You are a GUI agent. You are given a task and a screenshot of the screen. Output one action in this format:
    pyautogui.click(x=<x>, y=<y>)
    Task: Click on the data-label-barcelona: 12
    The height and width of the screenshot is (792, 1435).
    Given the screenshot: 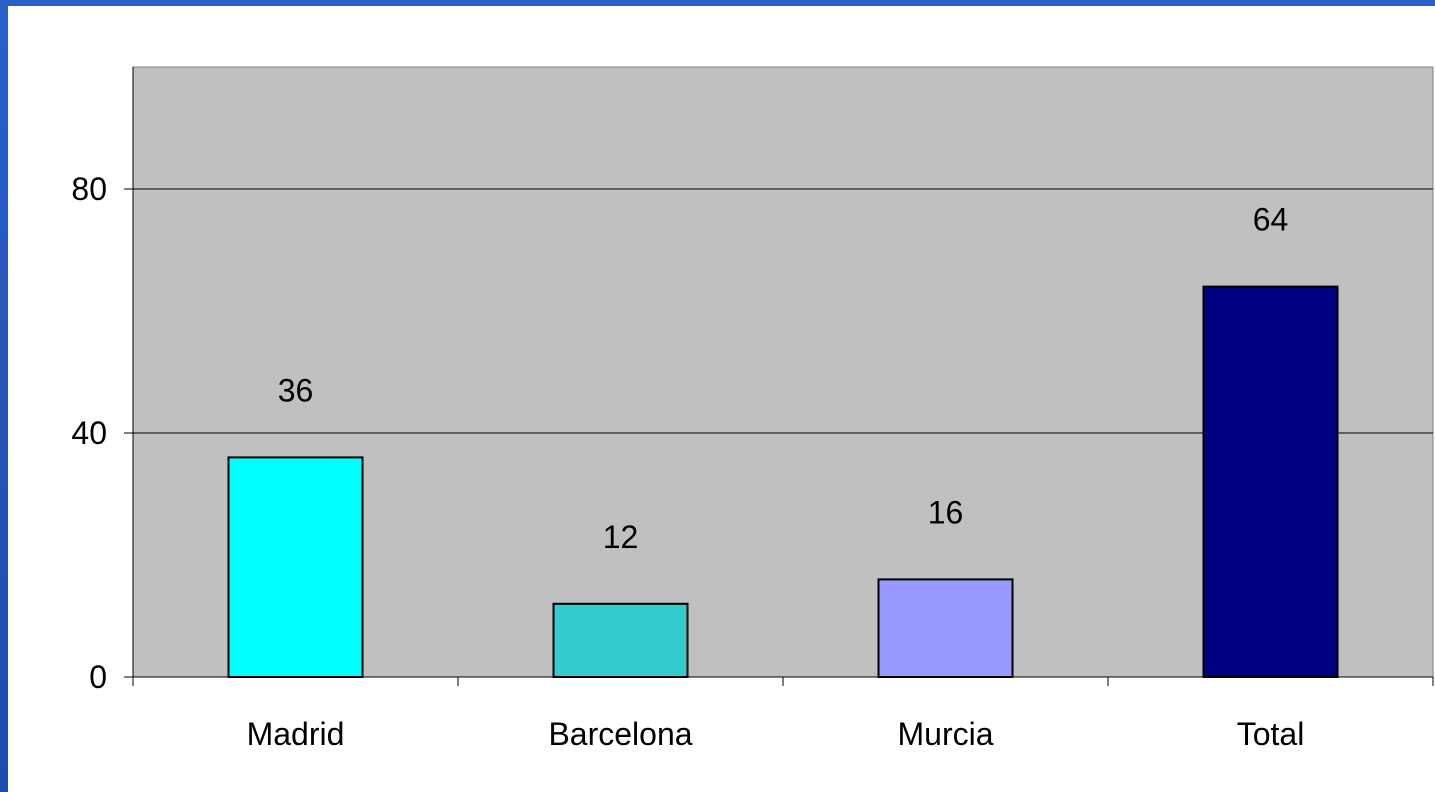 What is the action you would take?
    pyautogui.click(x=621, y=537)
    